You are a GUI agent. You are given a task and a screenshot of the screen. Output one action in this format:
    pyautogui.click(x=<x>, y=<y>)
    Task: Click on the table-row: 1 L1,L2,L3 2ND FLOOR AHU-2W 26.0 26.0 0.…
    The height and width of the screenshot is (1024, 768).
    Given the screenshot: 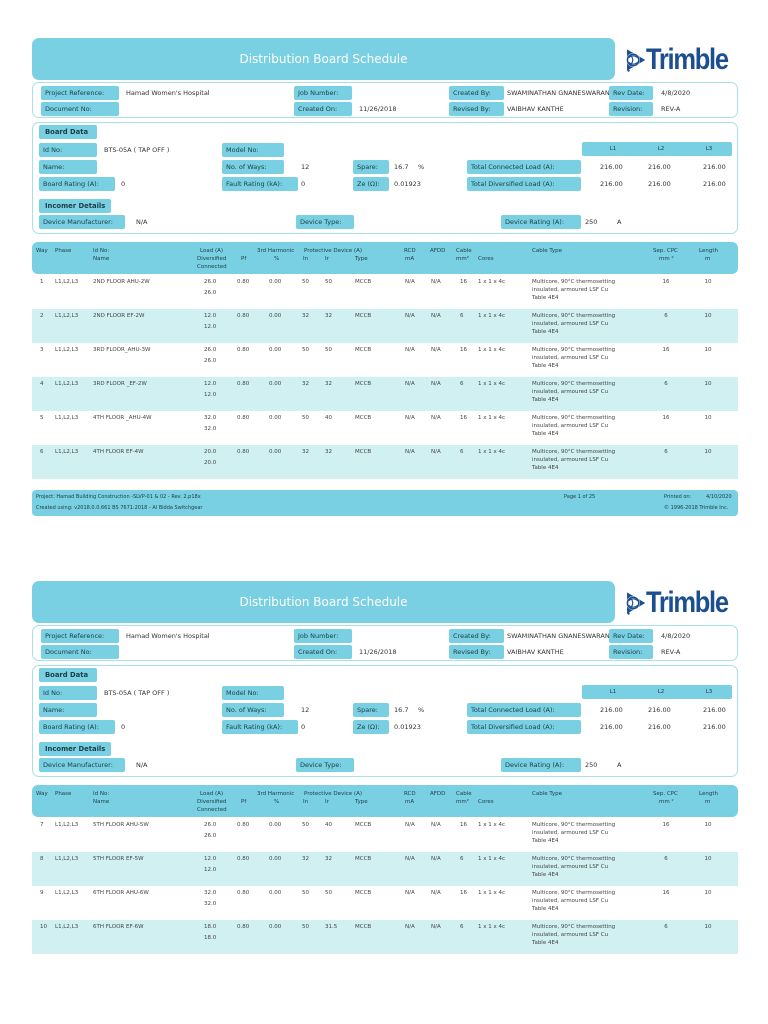 What is the action you would take?
    pyautogui.click(x=385, y=292)
    